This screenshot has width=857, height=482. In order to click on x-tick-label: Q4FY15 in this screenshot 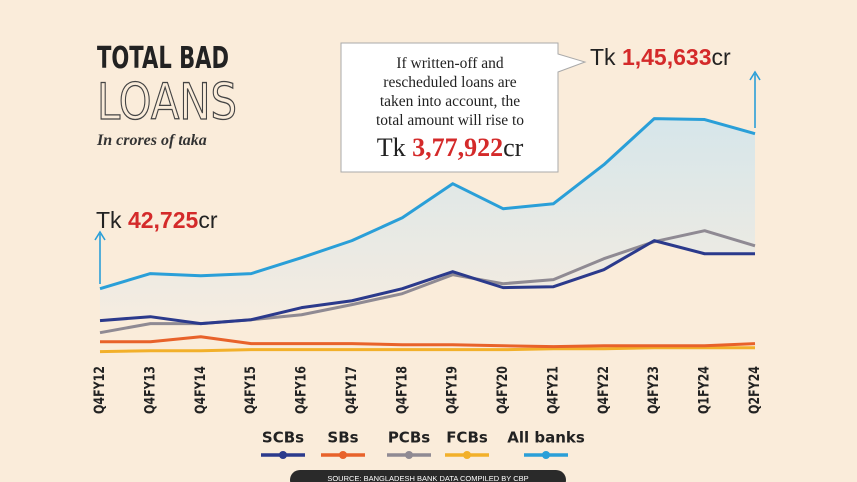, I will do `click(251, 390)`.